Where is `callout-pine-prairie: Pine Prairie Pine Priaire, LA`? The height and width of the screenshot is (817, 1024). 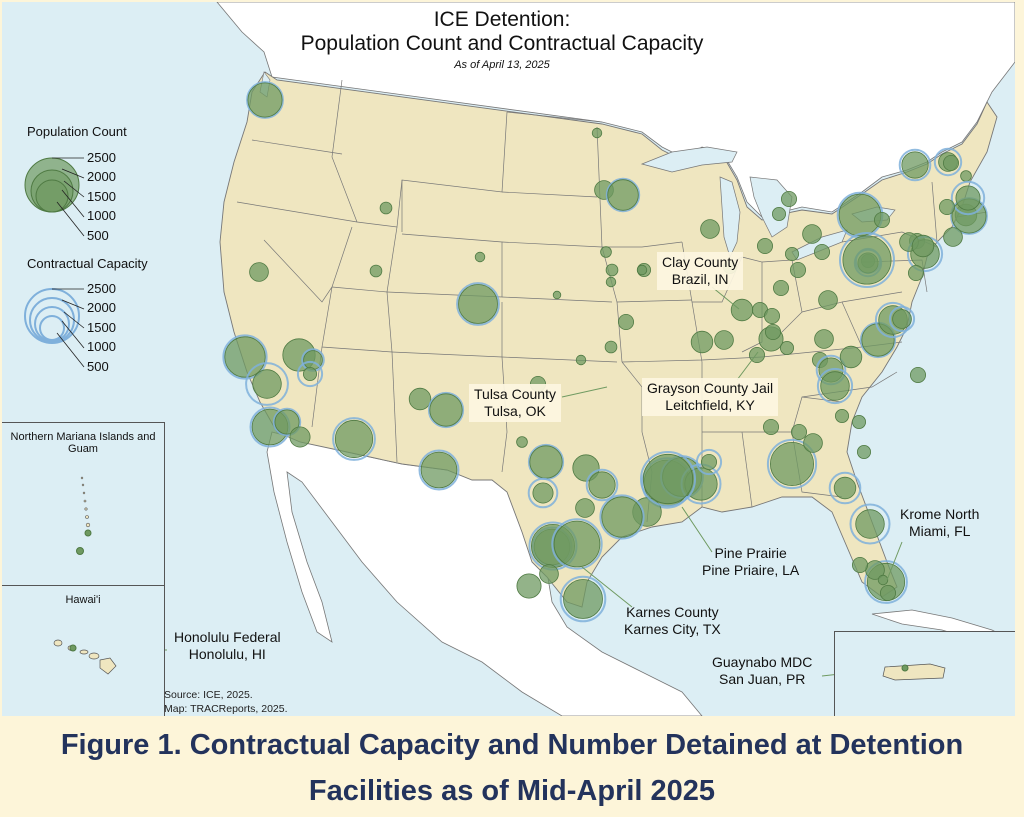 callout-pine-prairie: Pine Prairie Pine Priaire, LA is located at coordinates (750, 562).